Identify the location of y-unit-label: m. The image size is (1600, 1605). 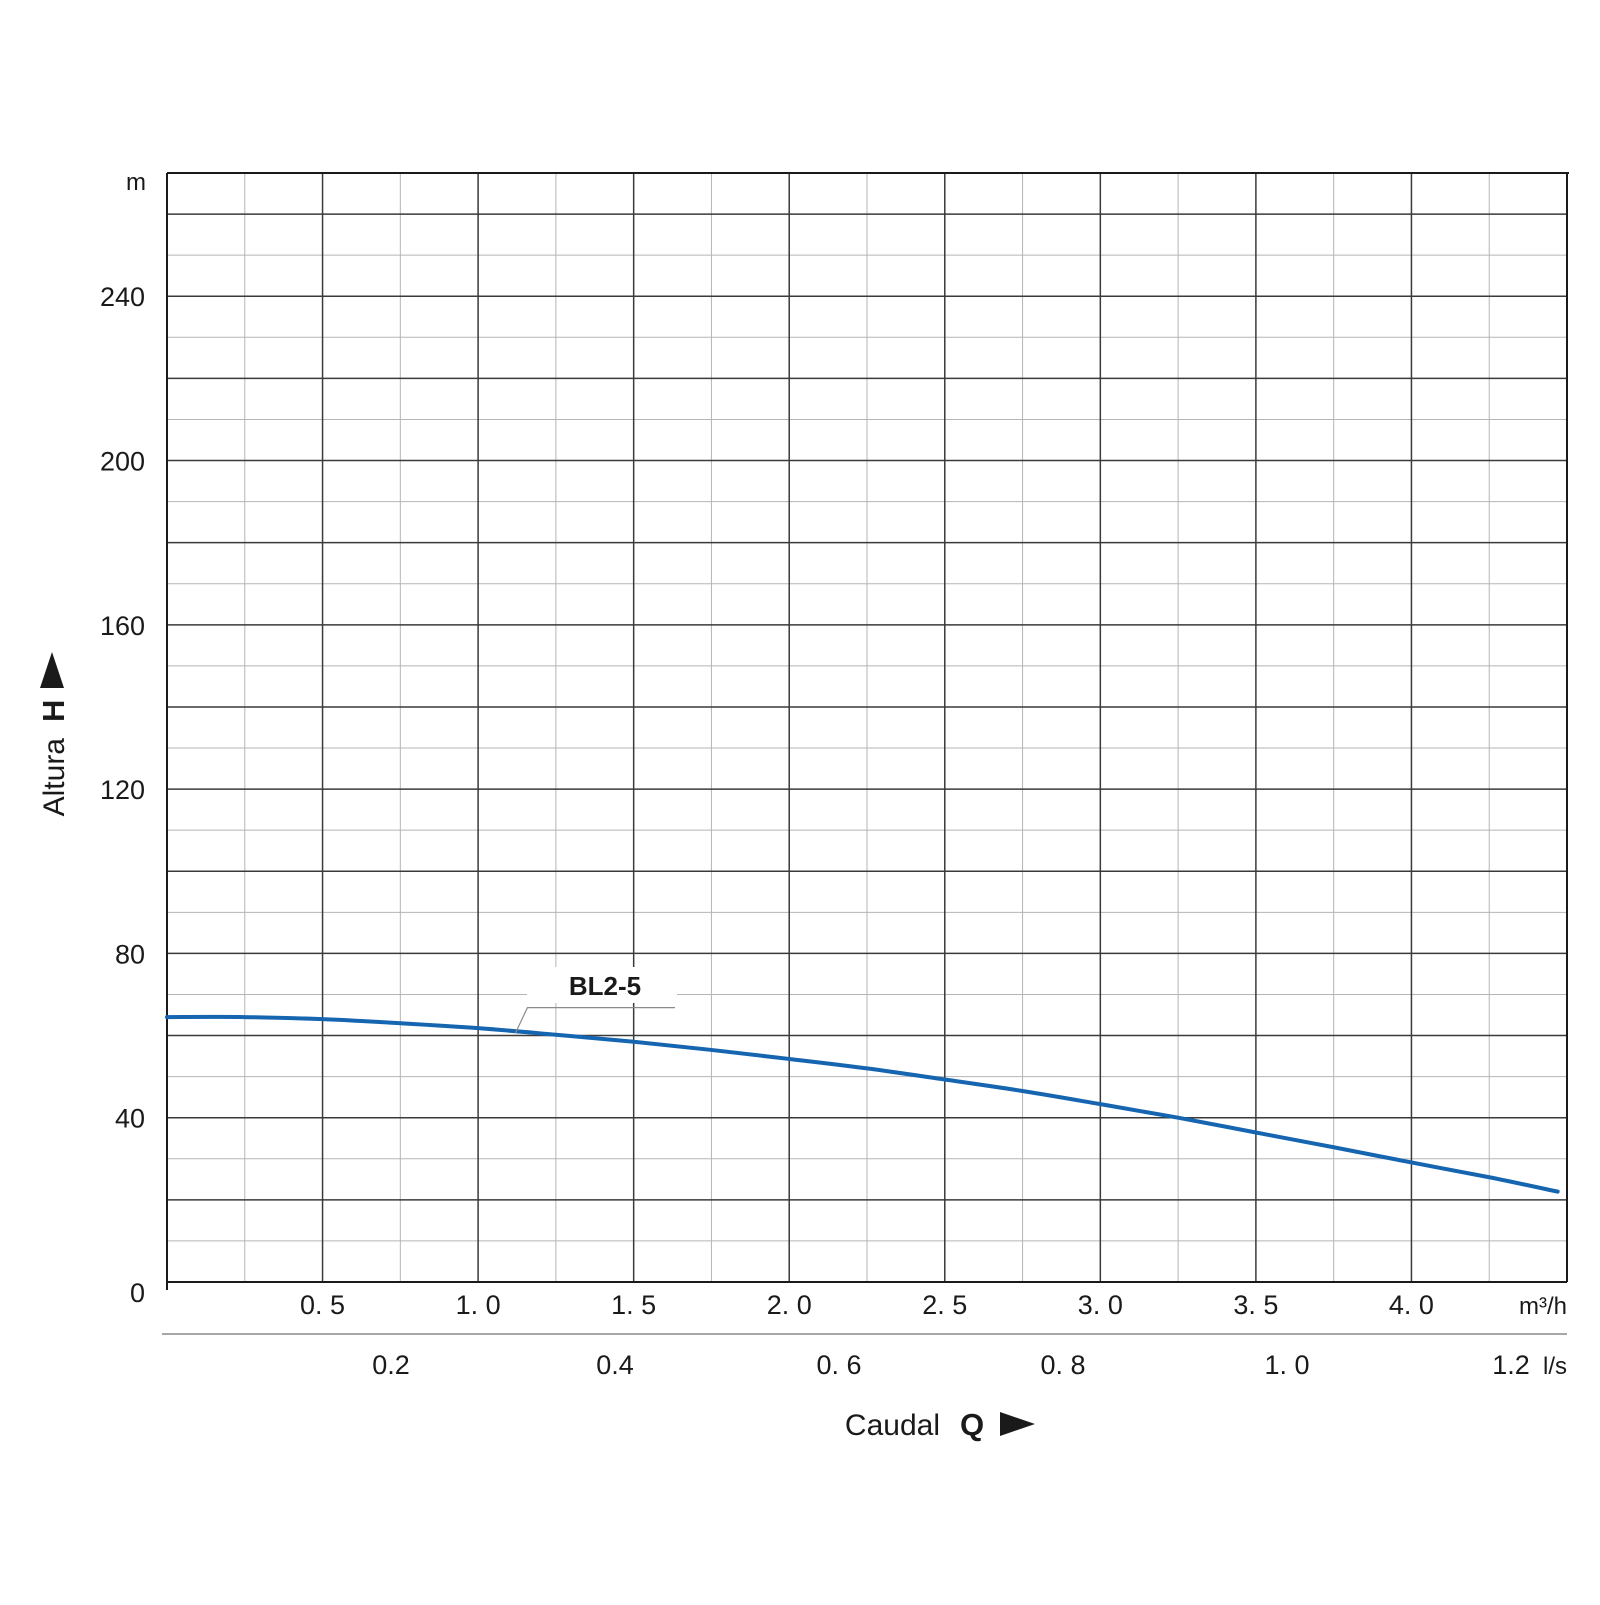
(136, 182).